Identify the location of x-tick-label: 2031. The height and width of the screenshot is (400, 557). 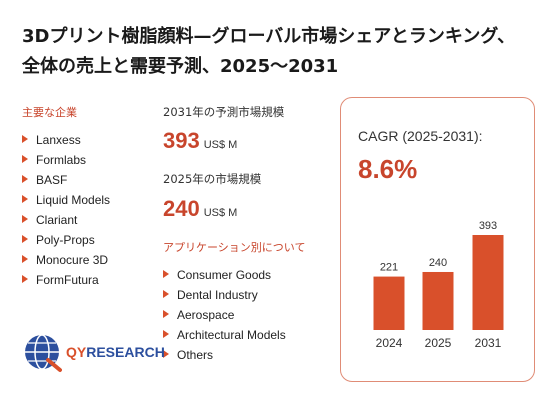
(488, 343).